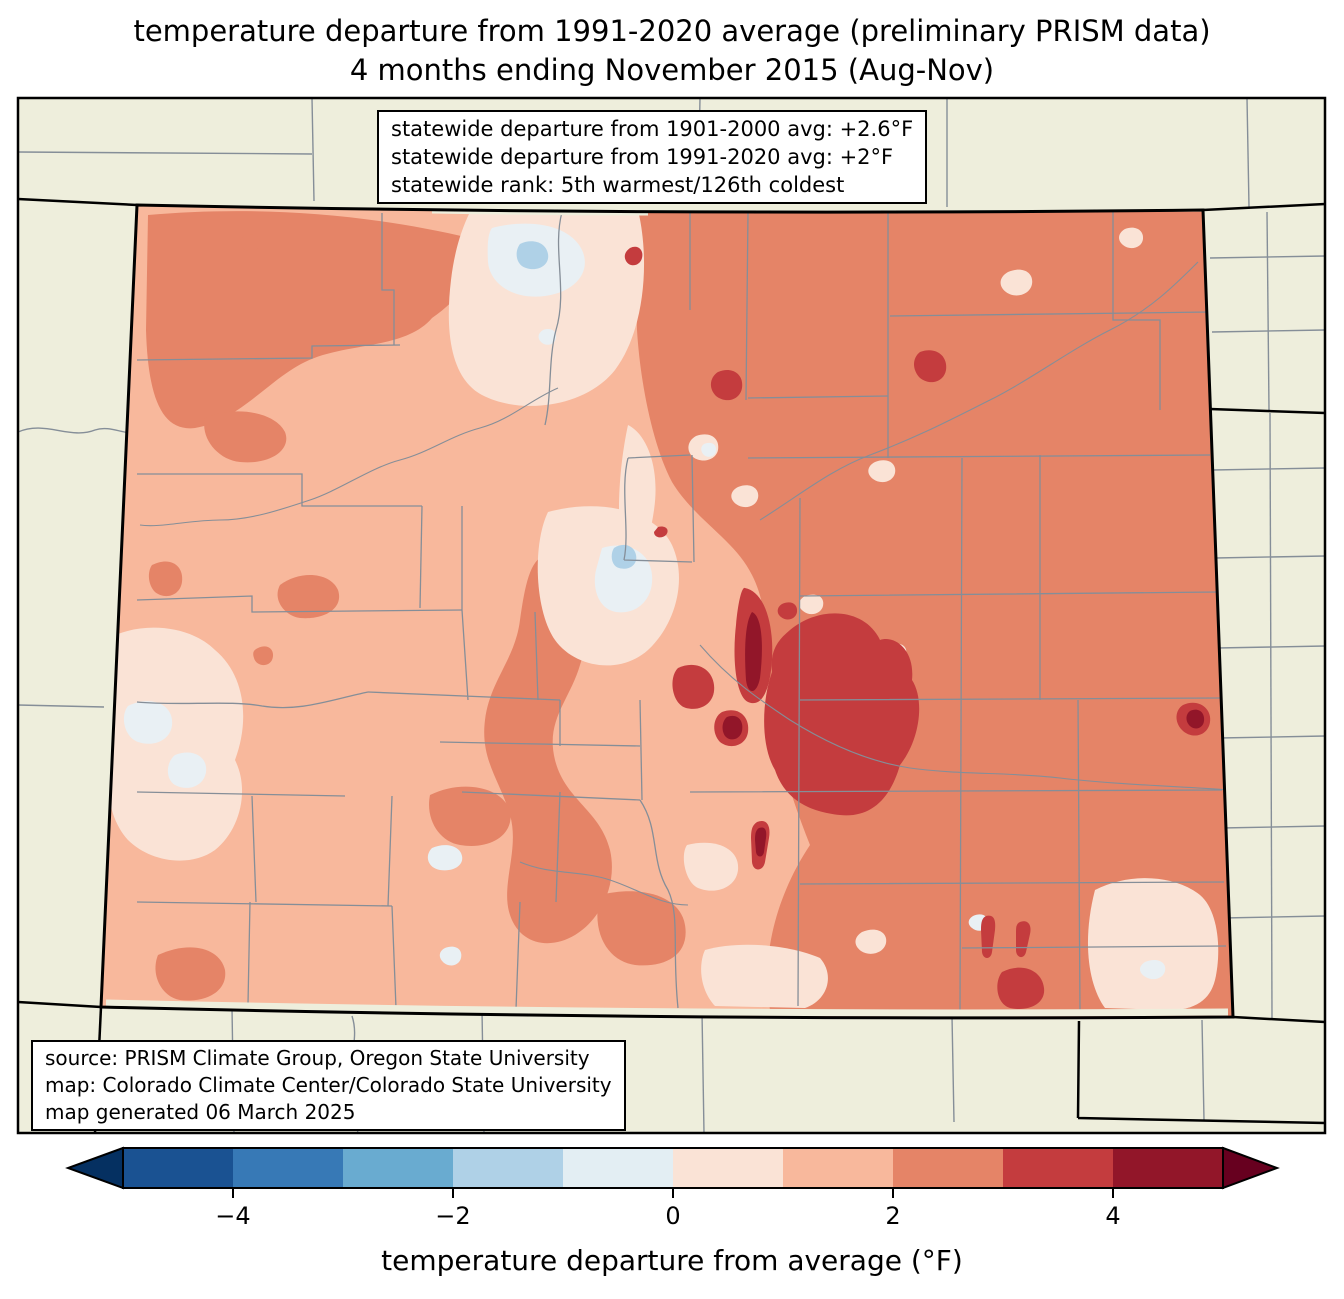  What do you see at coordinates (233, 1216) in the screenshot?
I see `colorbar-tick-label: −4` at bounding box center [233, 1216].